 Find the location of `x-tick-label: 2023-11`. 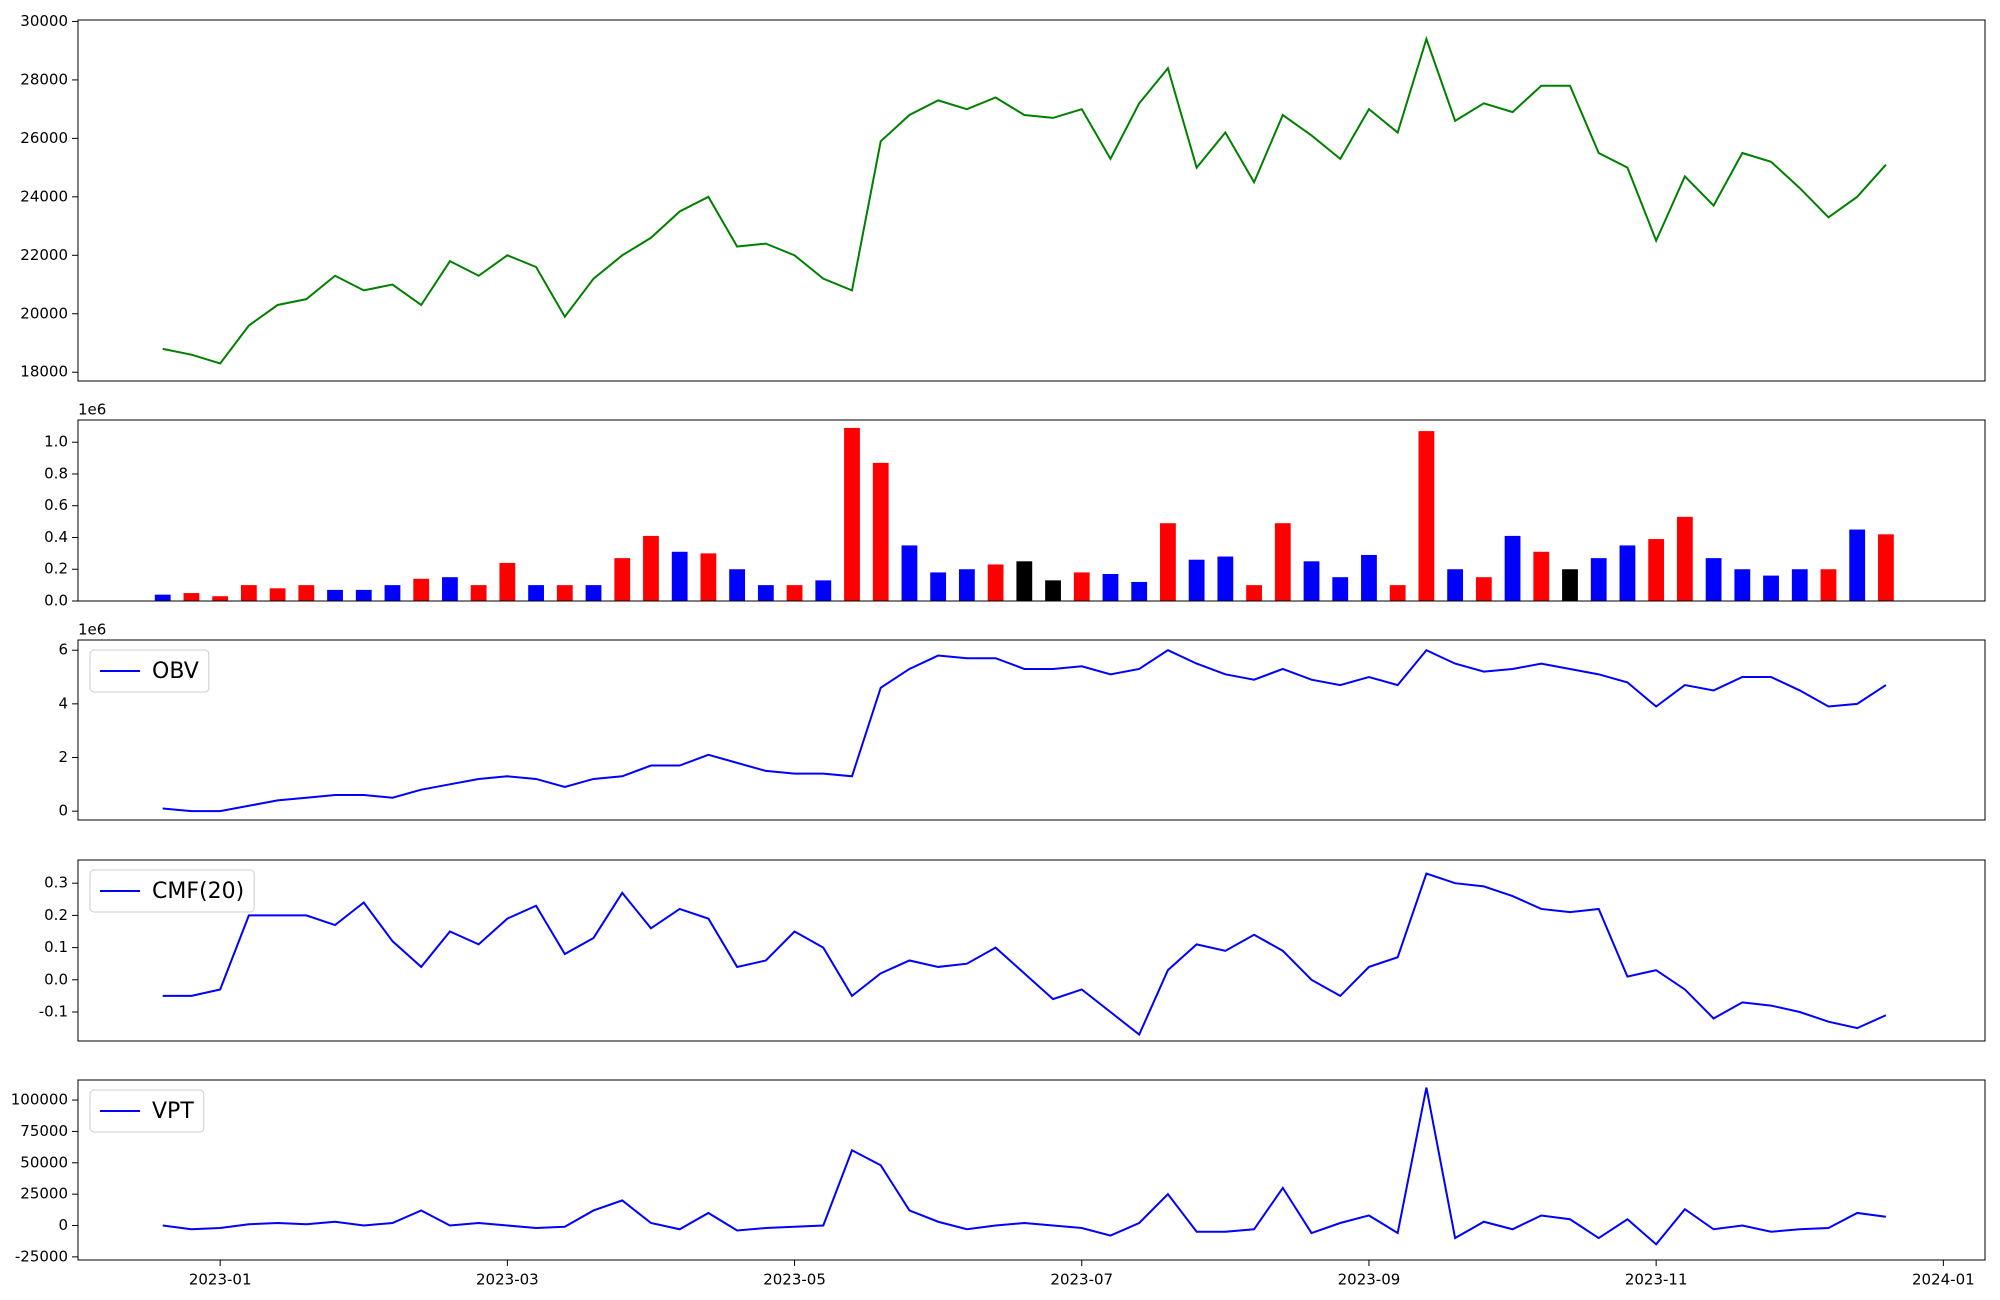

x-tick-label: 2023-11 is located at coordinates (1656, 1280).